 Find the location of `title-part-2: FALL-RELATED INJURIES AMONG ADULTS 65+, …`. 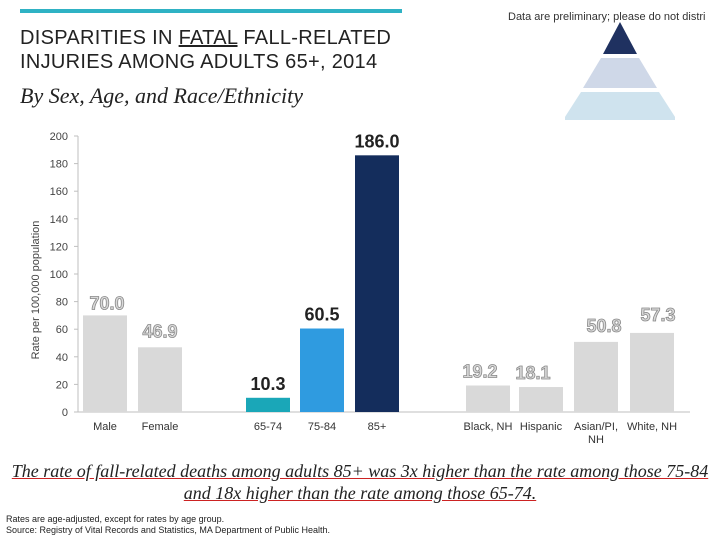

title-part-2: FALL-RELATED INJURIES AMONG ADULTS 65+, … is located at coordinates (206, 50).